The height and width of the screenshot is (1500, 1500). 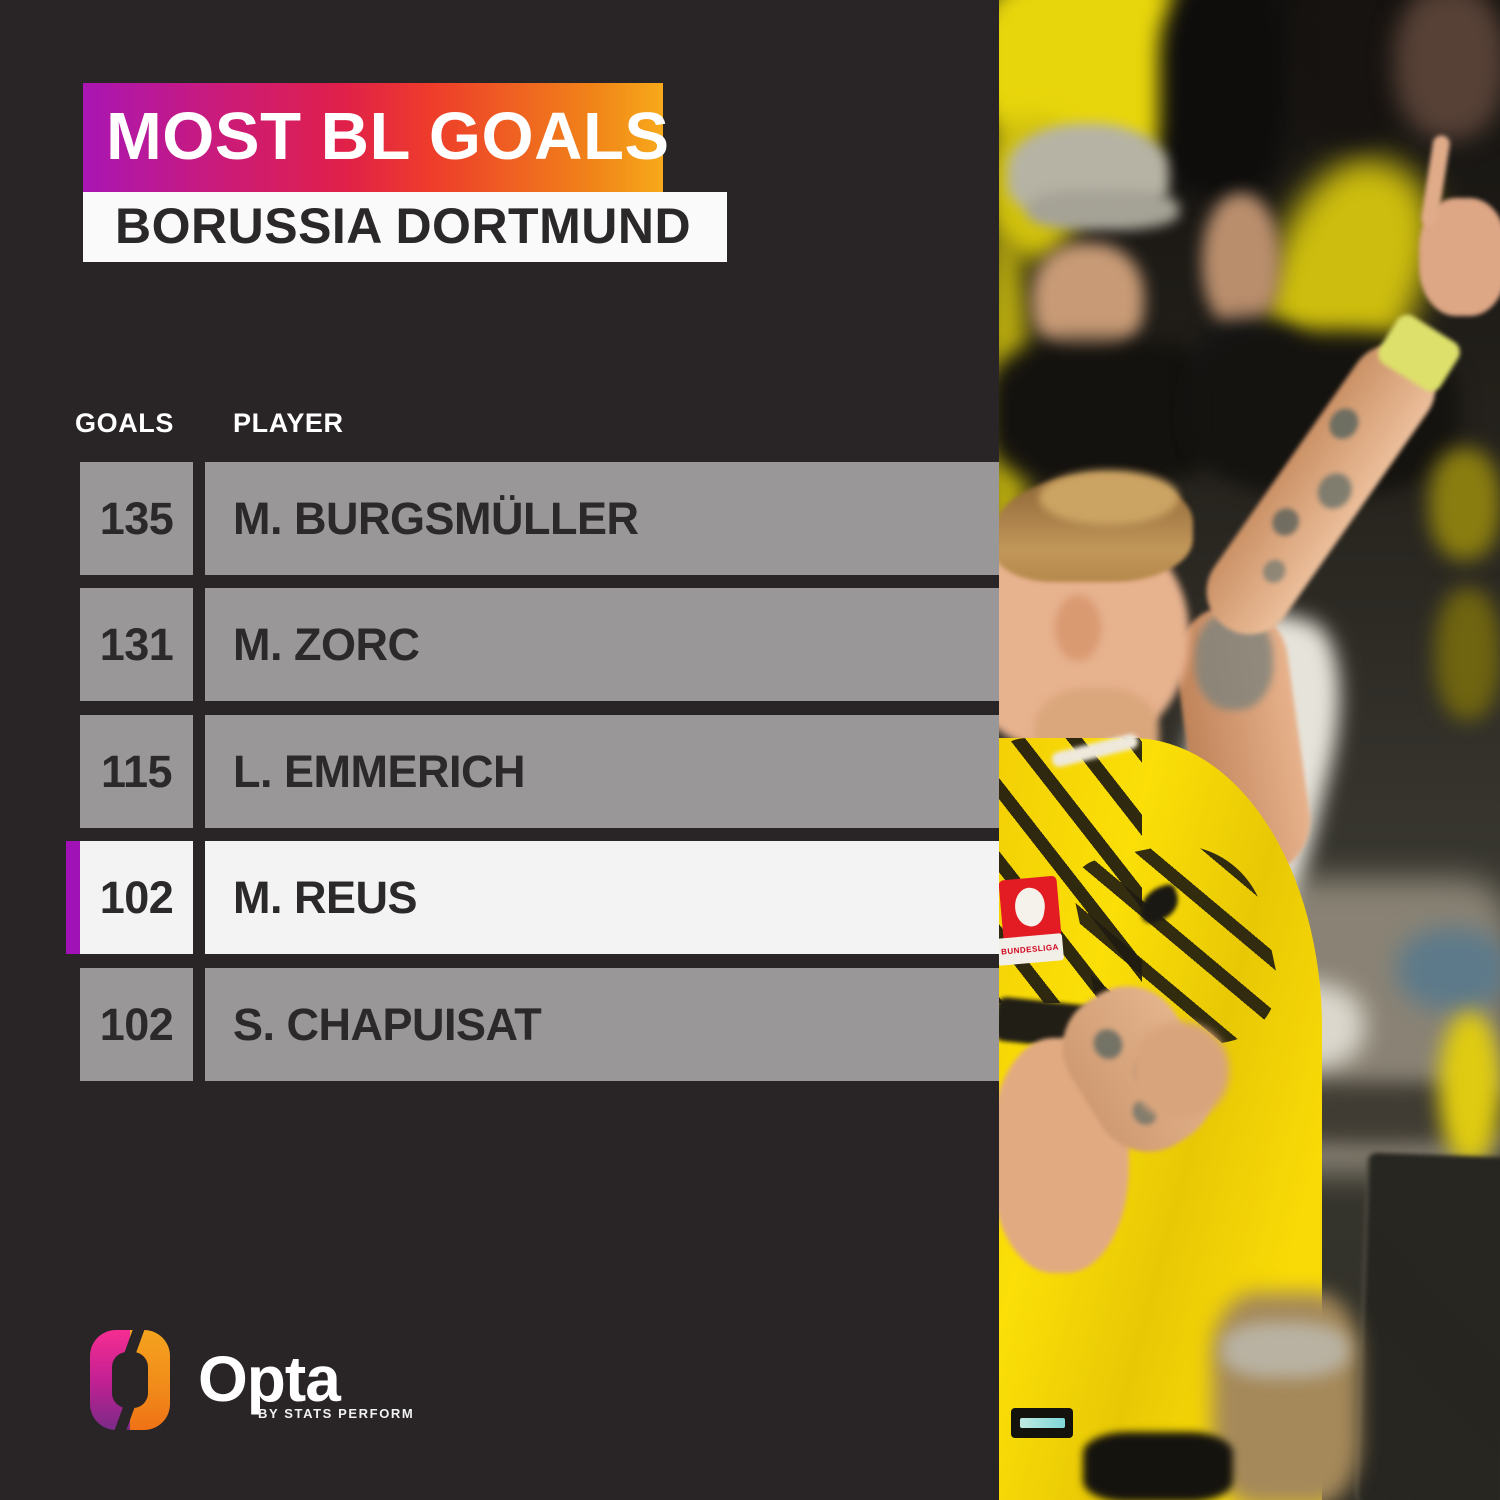 I want to click on photo-gray-streak, so click(x=1285, y=1350).